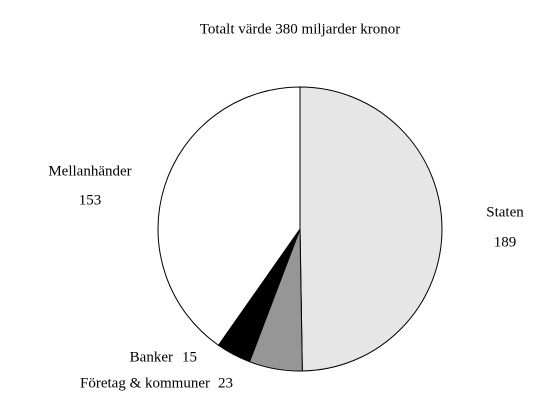 This screenshot has height=401, width=536. What do you see at coordinates (300, 29) in the screenshot?
I see `chart-title: Totalt värde 380 miljarder kronor` at bounding box center [300, 29].